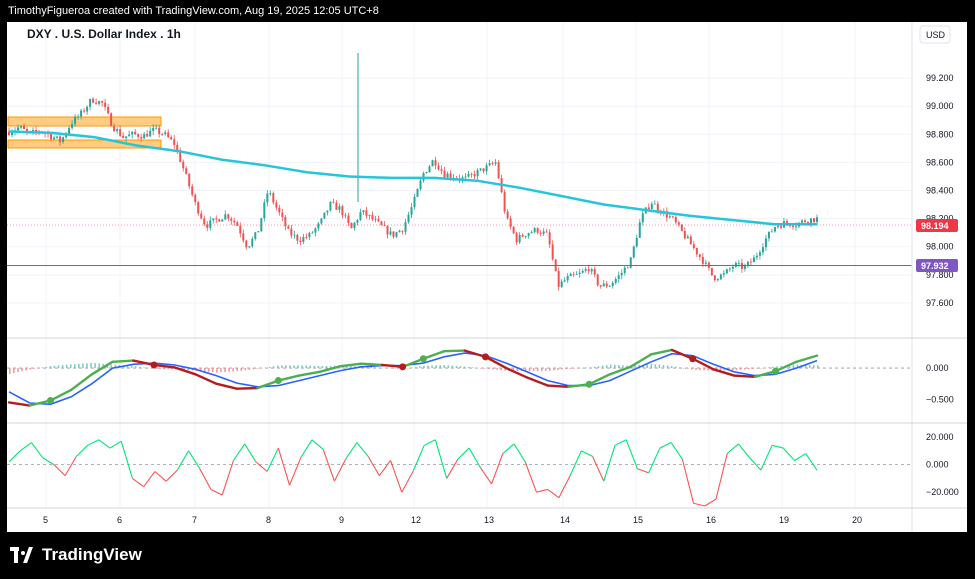 The image size is (975, 579). What do you see at coordinates (84, 121) in the screenshot?
I see `supply-zone-upper` at bounding box center [84, 121].